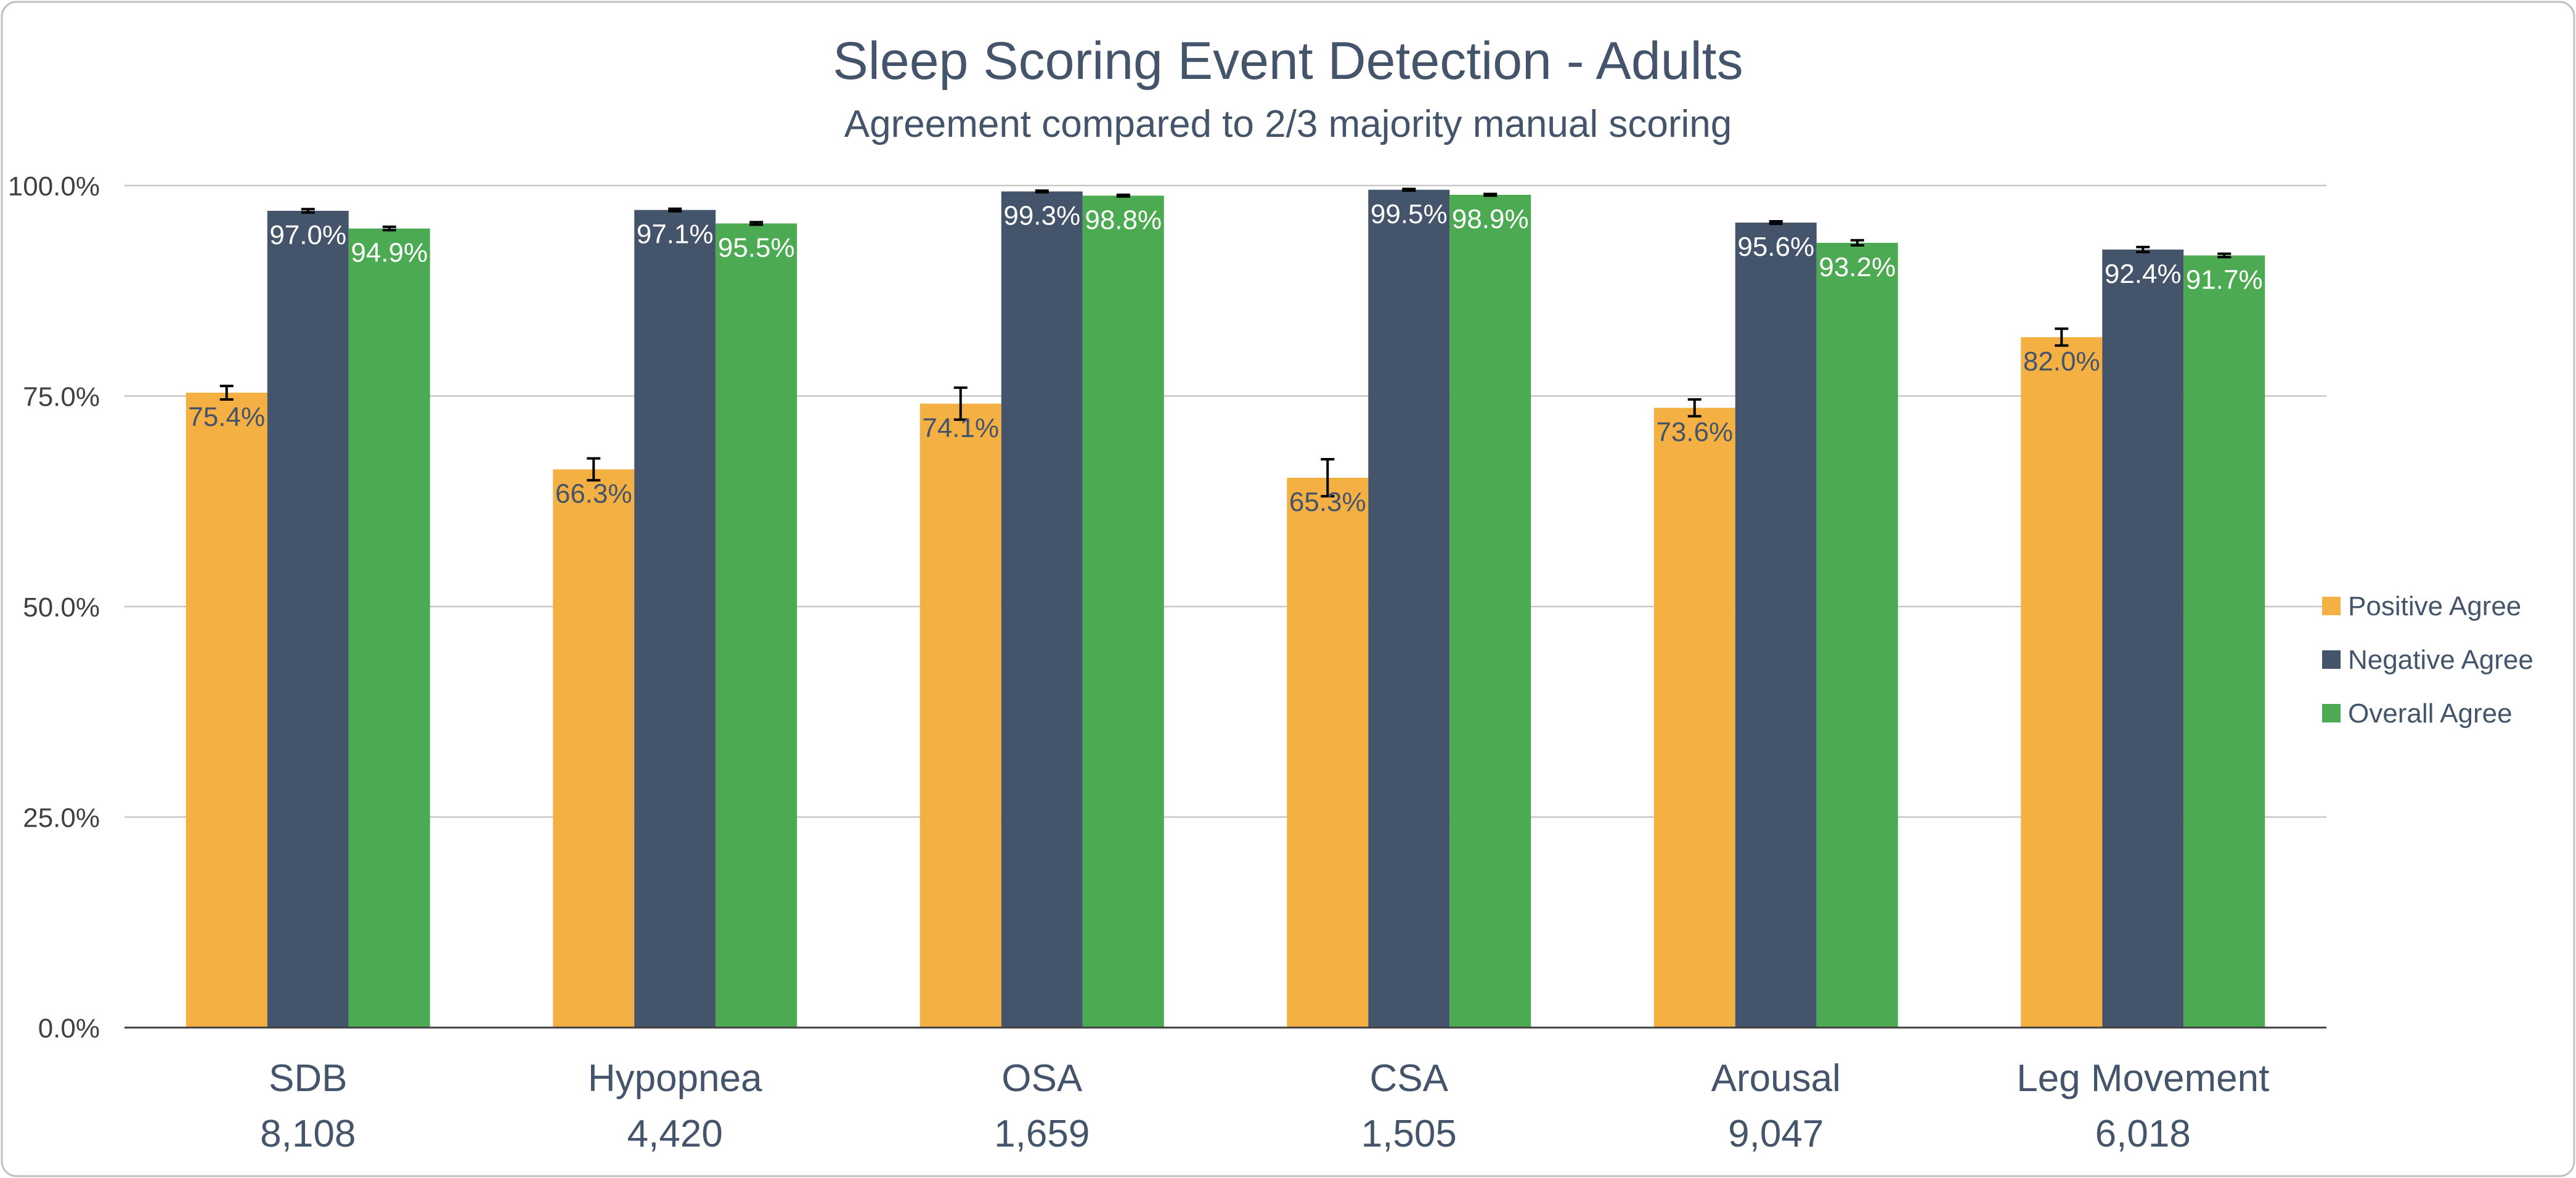 The height and width of the screenshot is (1178, 2576). Describe the element at coordinates (1123, 220) in the screenshot. I see `data-label: 98.8%` at that location.